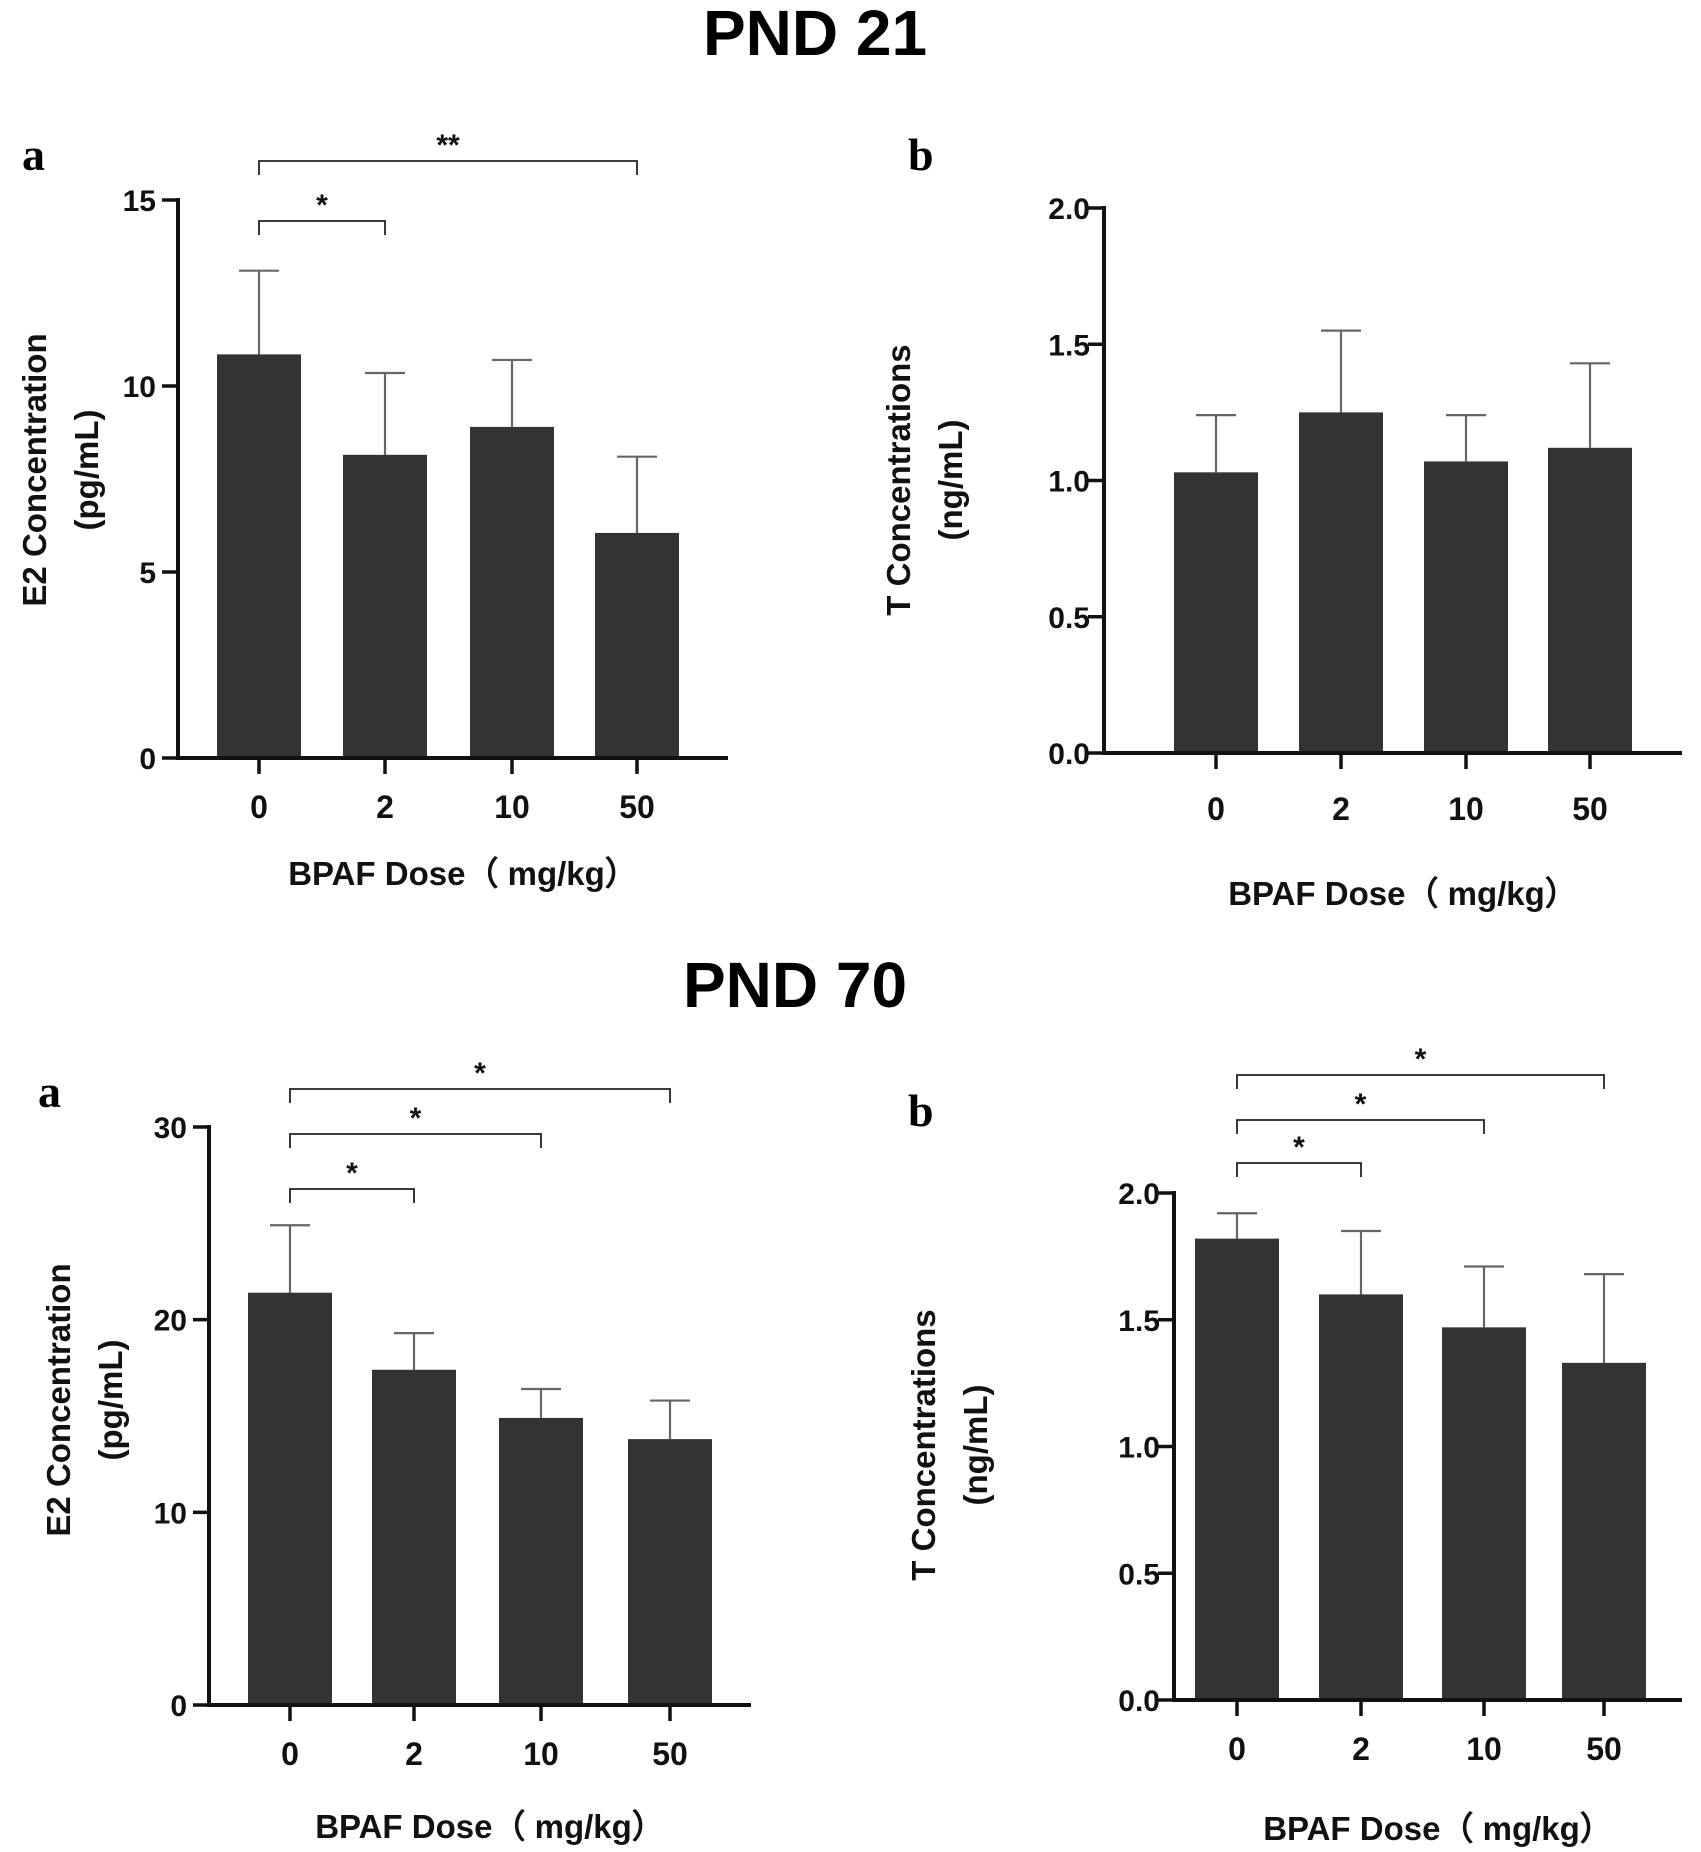 The image size is (1701, 1852). I want to click on section-title-pnd70: PND 70, so click(795, 985).